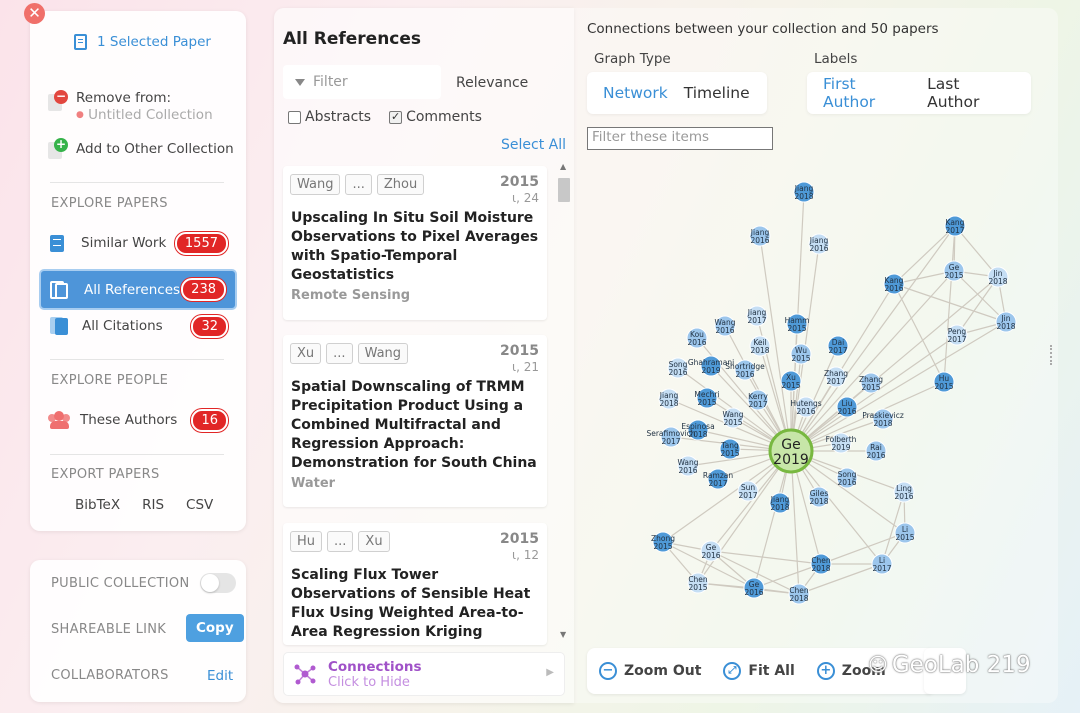 This screenshot has height=713, width=1080. I want to click on abstracts-checkbox: Abstracts, so click(329, 117).